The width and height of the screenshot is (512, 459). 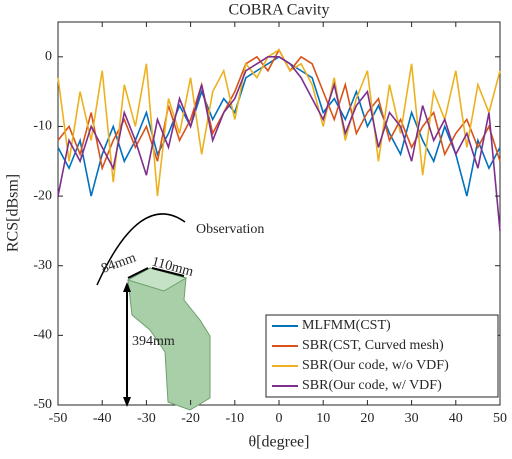 I want to click on x-tick-label: -40, so click(x=102, y=418).